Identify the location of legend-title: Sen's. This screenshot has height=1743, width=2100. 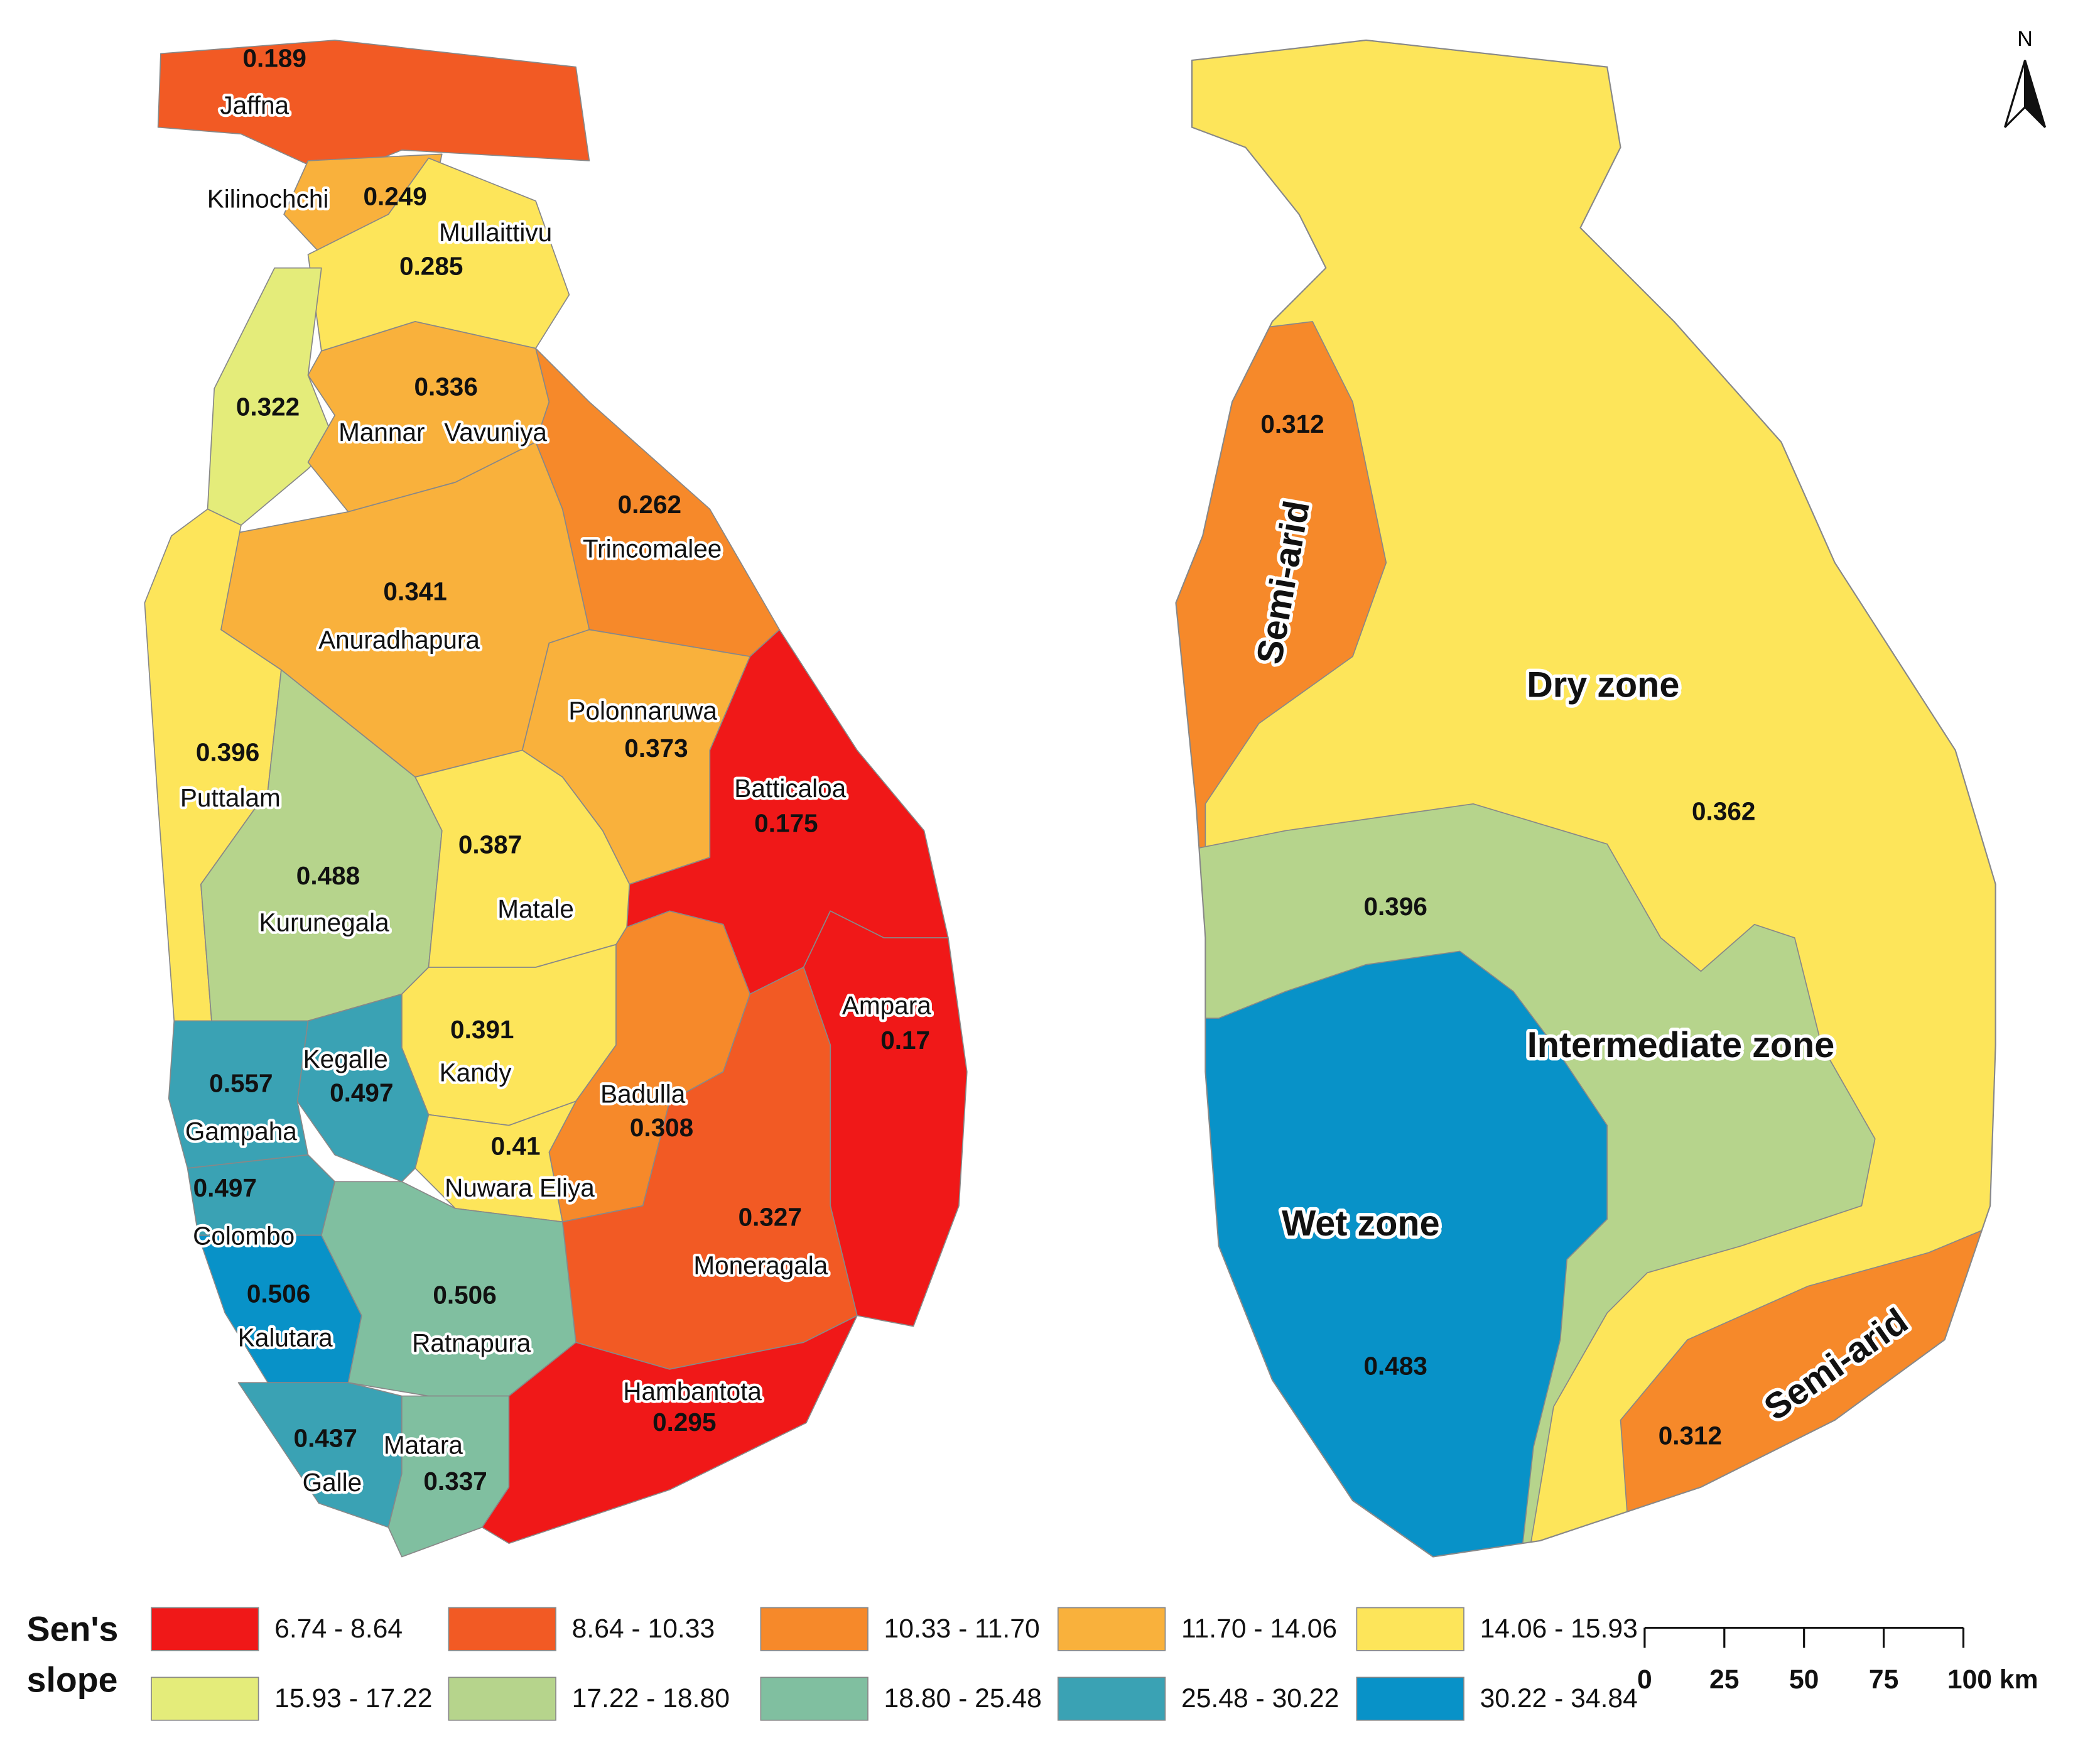
(73, 1630).